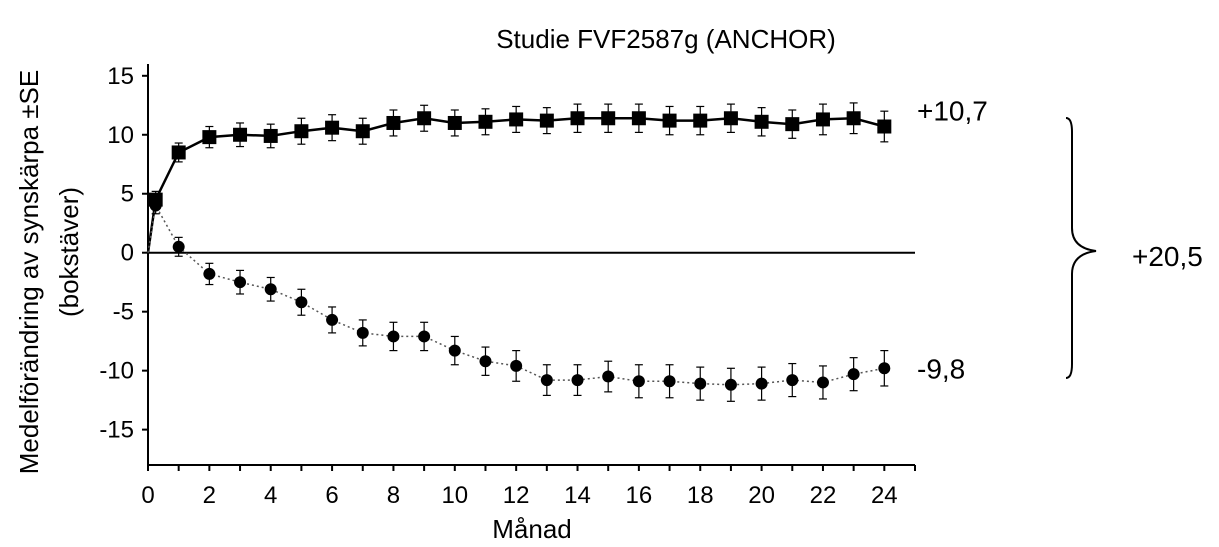 Image resolution: width=1219 pixels, height=547 pixels. What do you see at coordinates (69, 252) in the screenshot?
I see `y-axis-label-sub: (bokstäver)` at bounding box center [69, 252].